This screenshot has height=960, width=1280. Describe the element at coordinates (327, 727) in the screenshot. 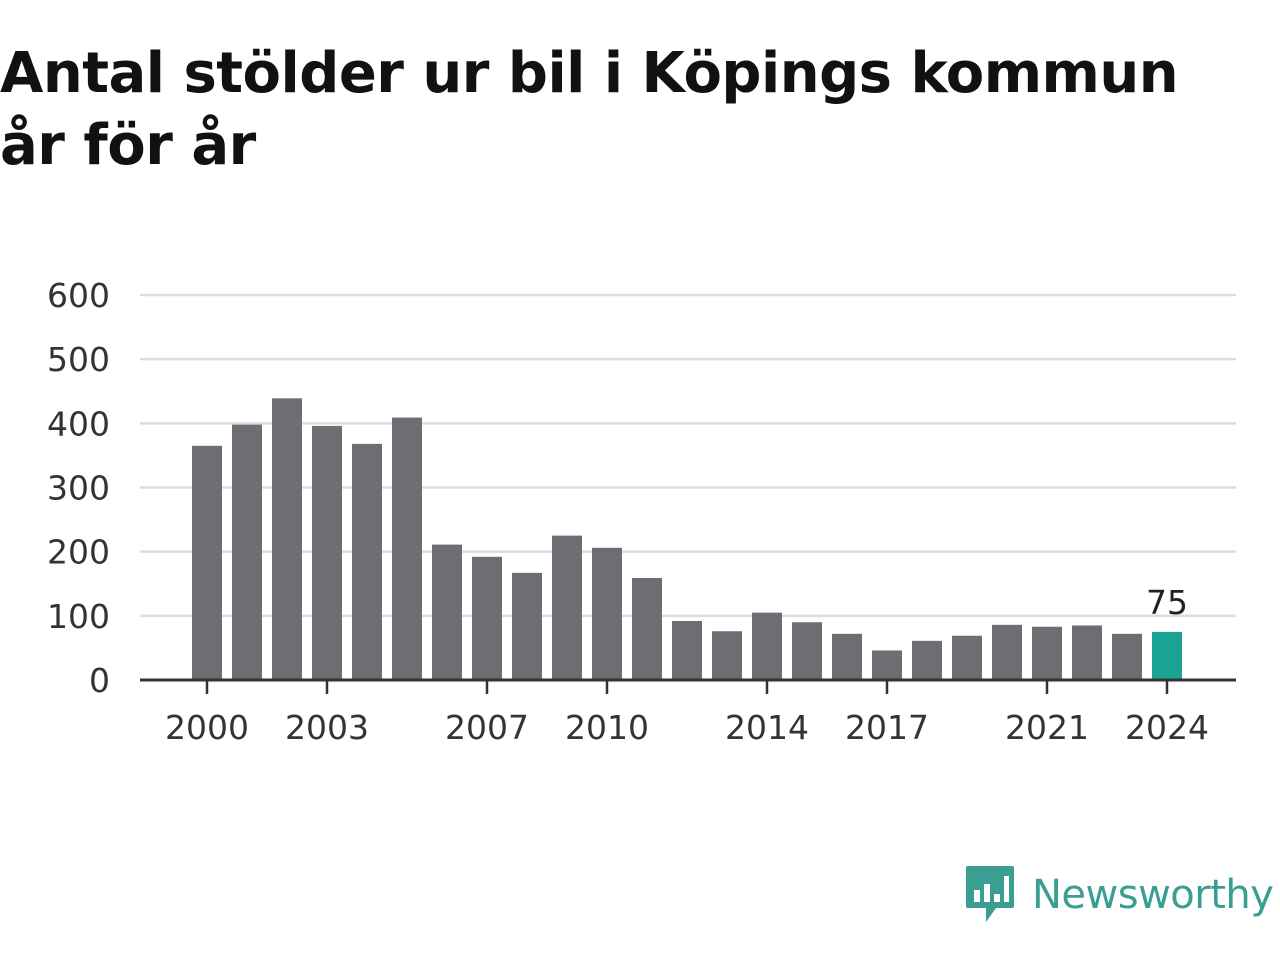

I see `x-tick-label: 2003` at that location.